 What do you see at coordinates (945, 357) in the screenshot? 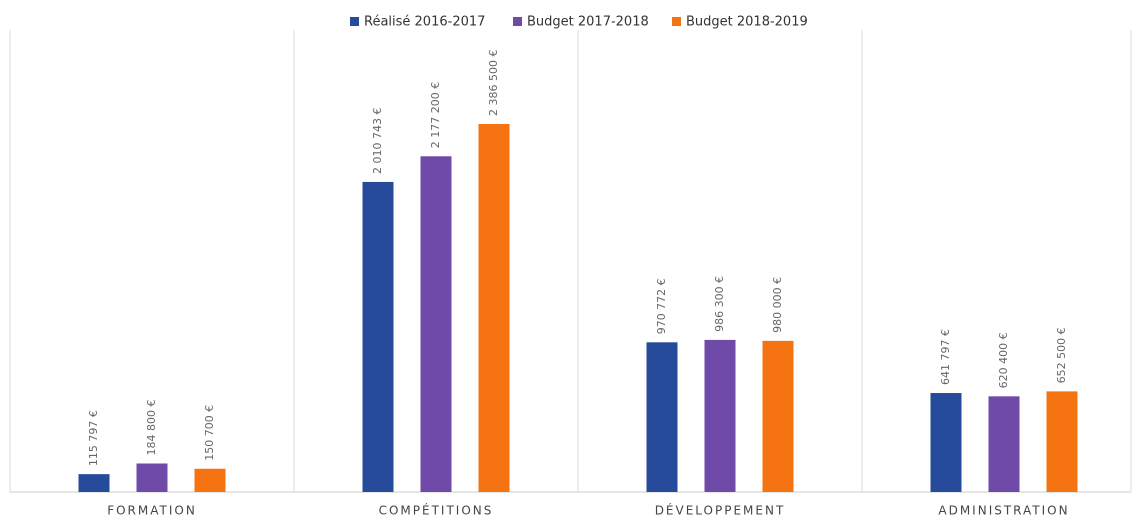
I see `data-label: 641 797 €` at bounding box center [945, 357].